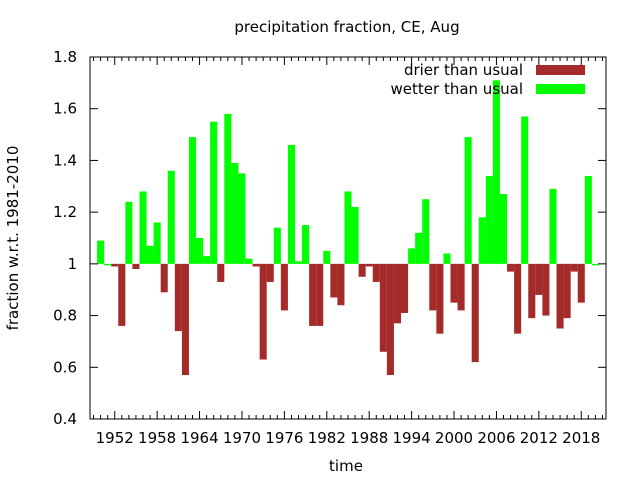 The image size is (640, 480). What do you see at coordinates (129, 232) in the screenshot?
I see `bar-1954` at bounding box center [129, 232].